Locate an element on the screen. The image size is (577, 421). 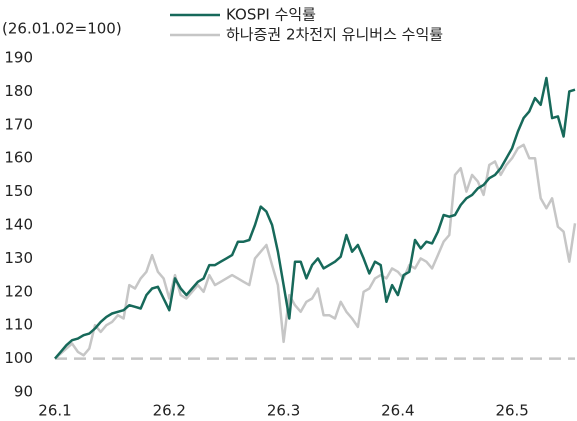
x-tick-label: 26.1 is located at coordinates (54, 411).